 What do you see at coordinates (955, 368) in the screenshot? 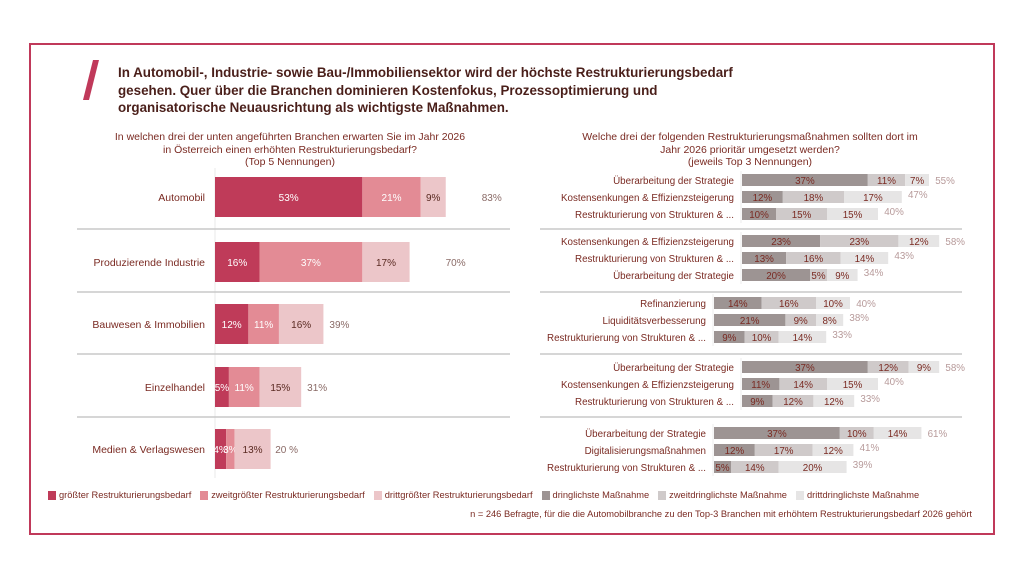
I see `measure-total-label: 58%` at bounding box center [955, 368].